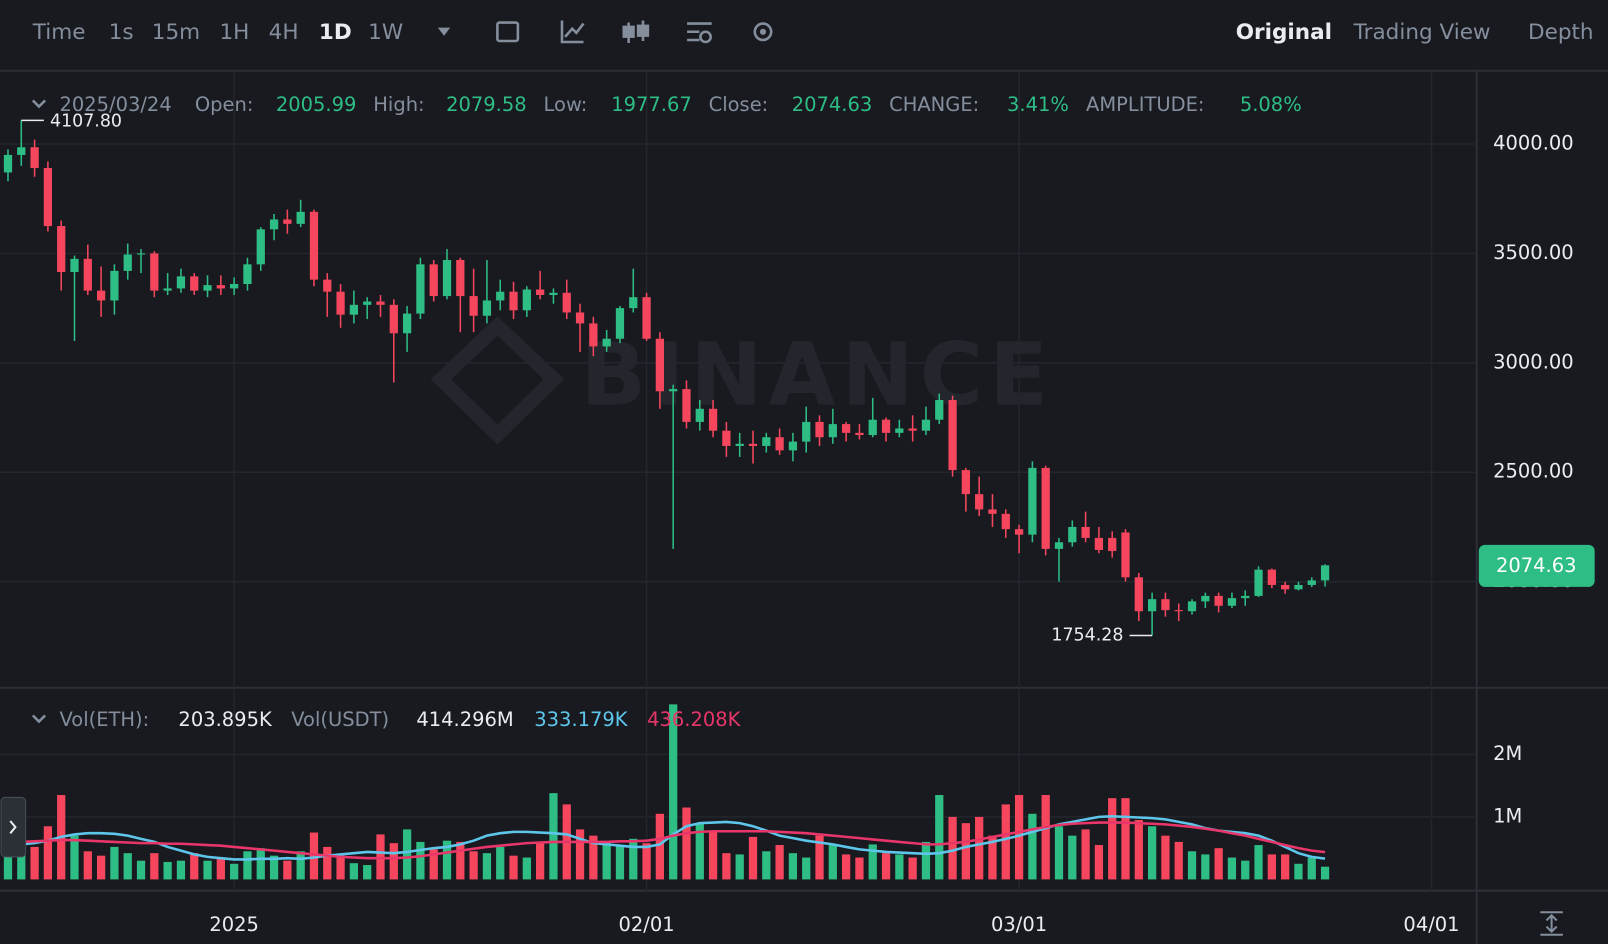 The height and width of the screenshot is (944, 1608). I want to click on low-value: 1977.67, so click(651, 104).